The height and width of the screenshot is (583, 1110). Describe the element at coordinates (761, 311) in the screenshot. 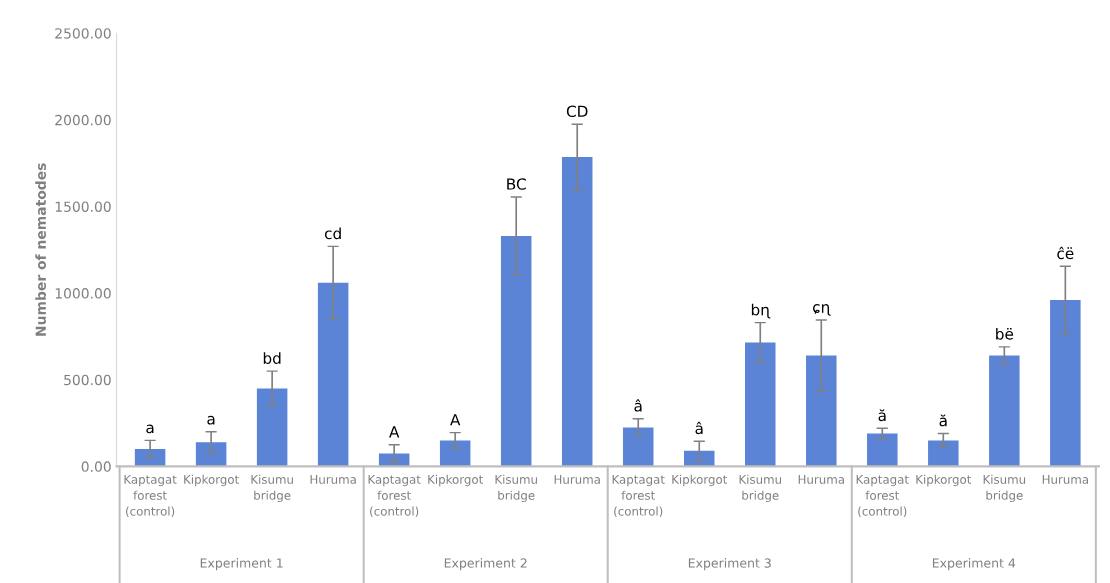

I see `data-label: bɳ` at that location.